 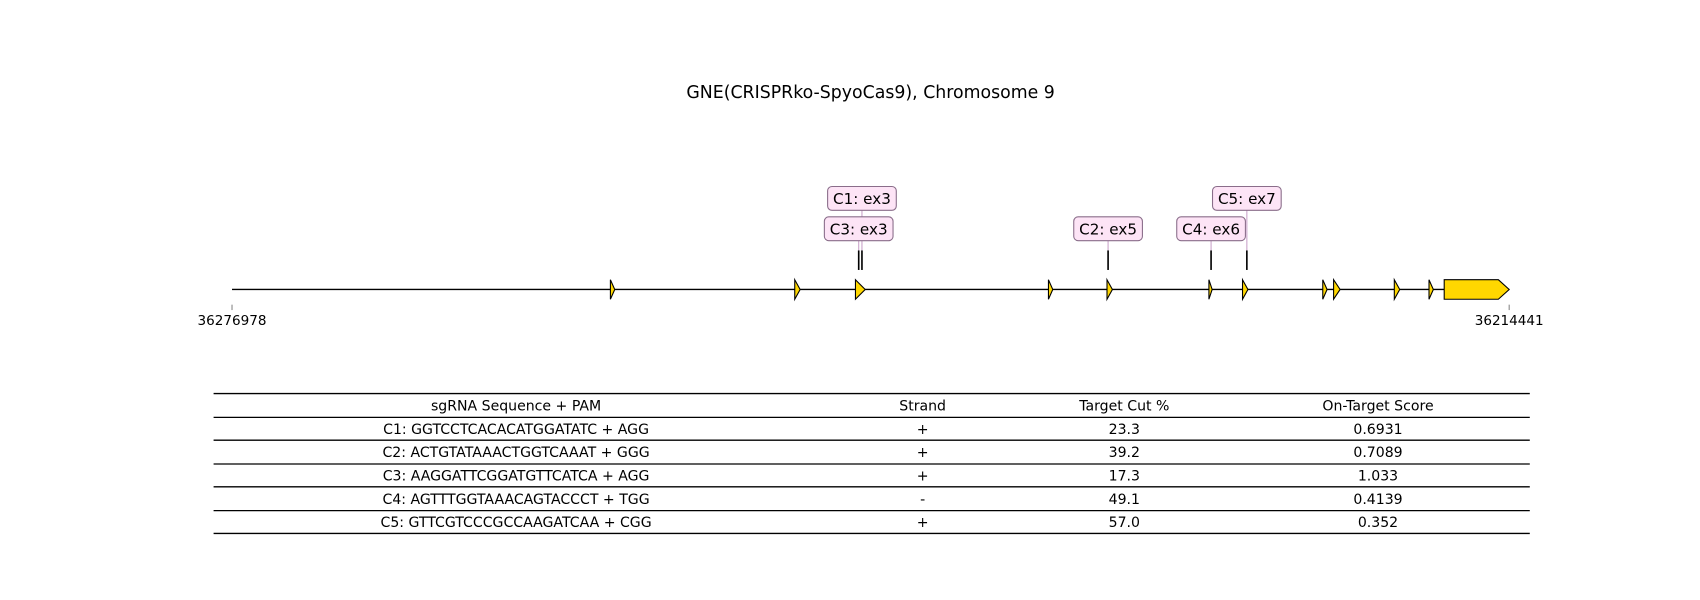 What do you see at coordinates (1377, 407) in the screenshot?
I see `table-header: On-Target Score` at bounding box center [1377, 407].